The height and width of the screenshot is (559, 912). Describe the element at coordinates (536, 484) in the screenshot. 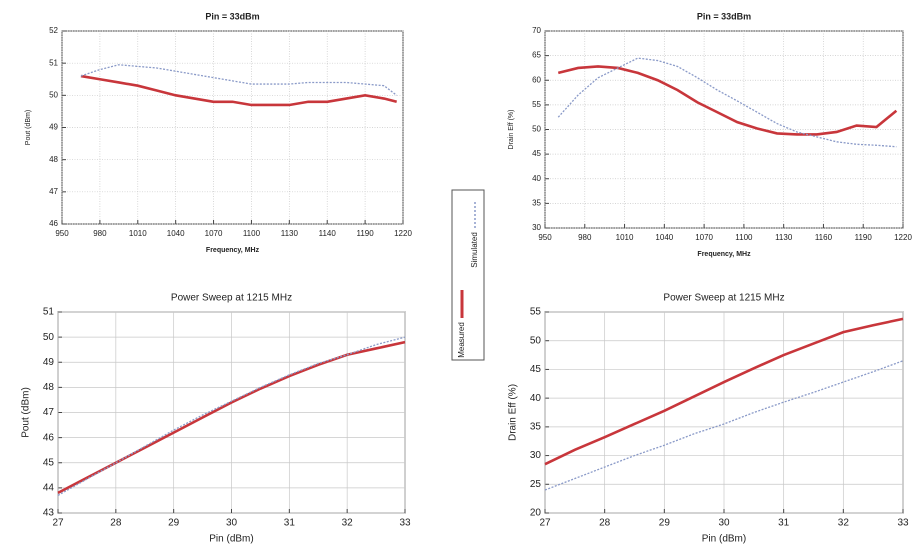

I see `y-tick-label: 25` at that location.